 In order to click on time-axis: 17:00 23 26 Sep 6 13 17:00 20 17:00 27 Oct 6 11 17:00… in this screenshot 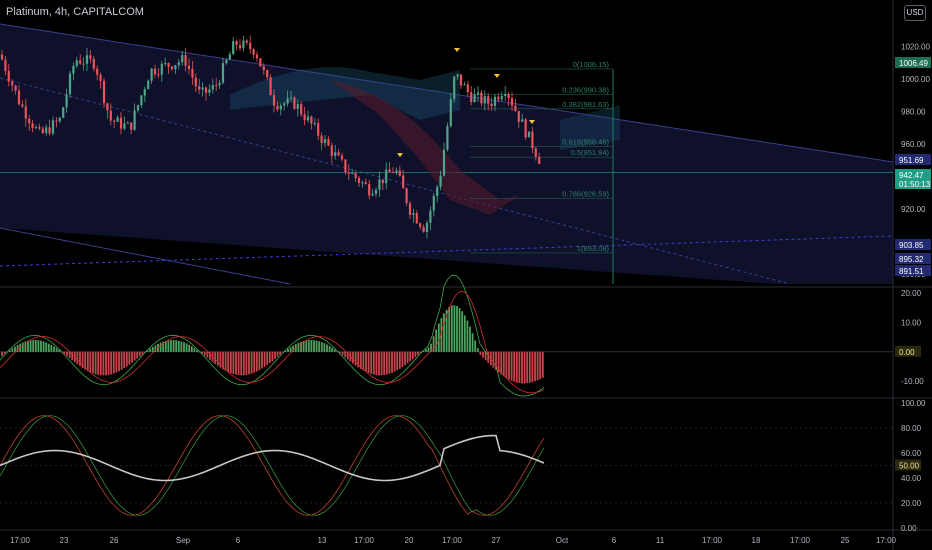, I will do `click(453, 540)`.